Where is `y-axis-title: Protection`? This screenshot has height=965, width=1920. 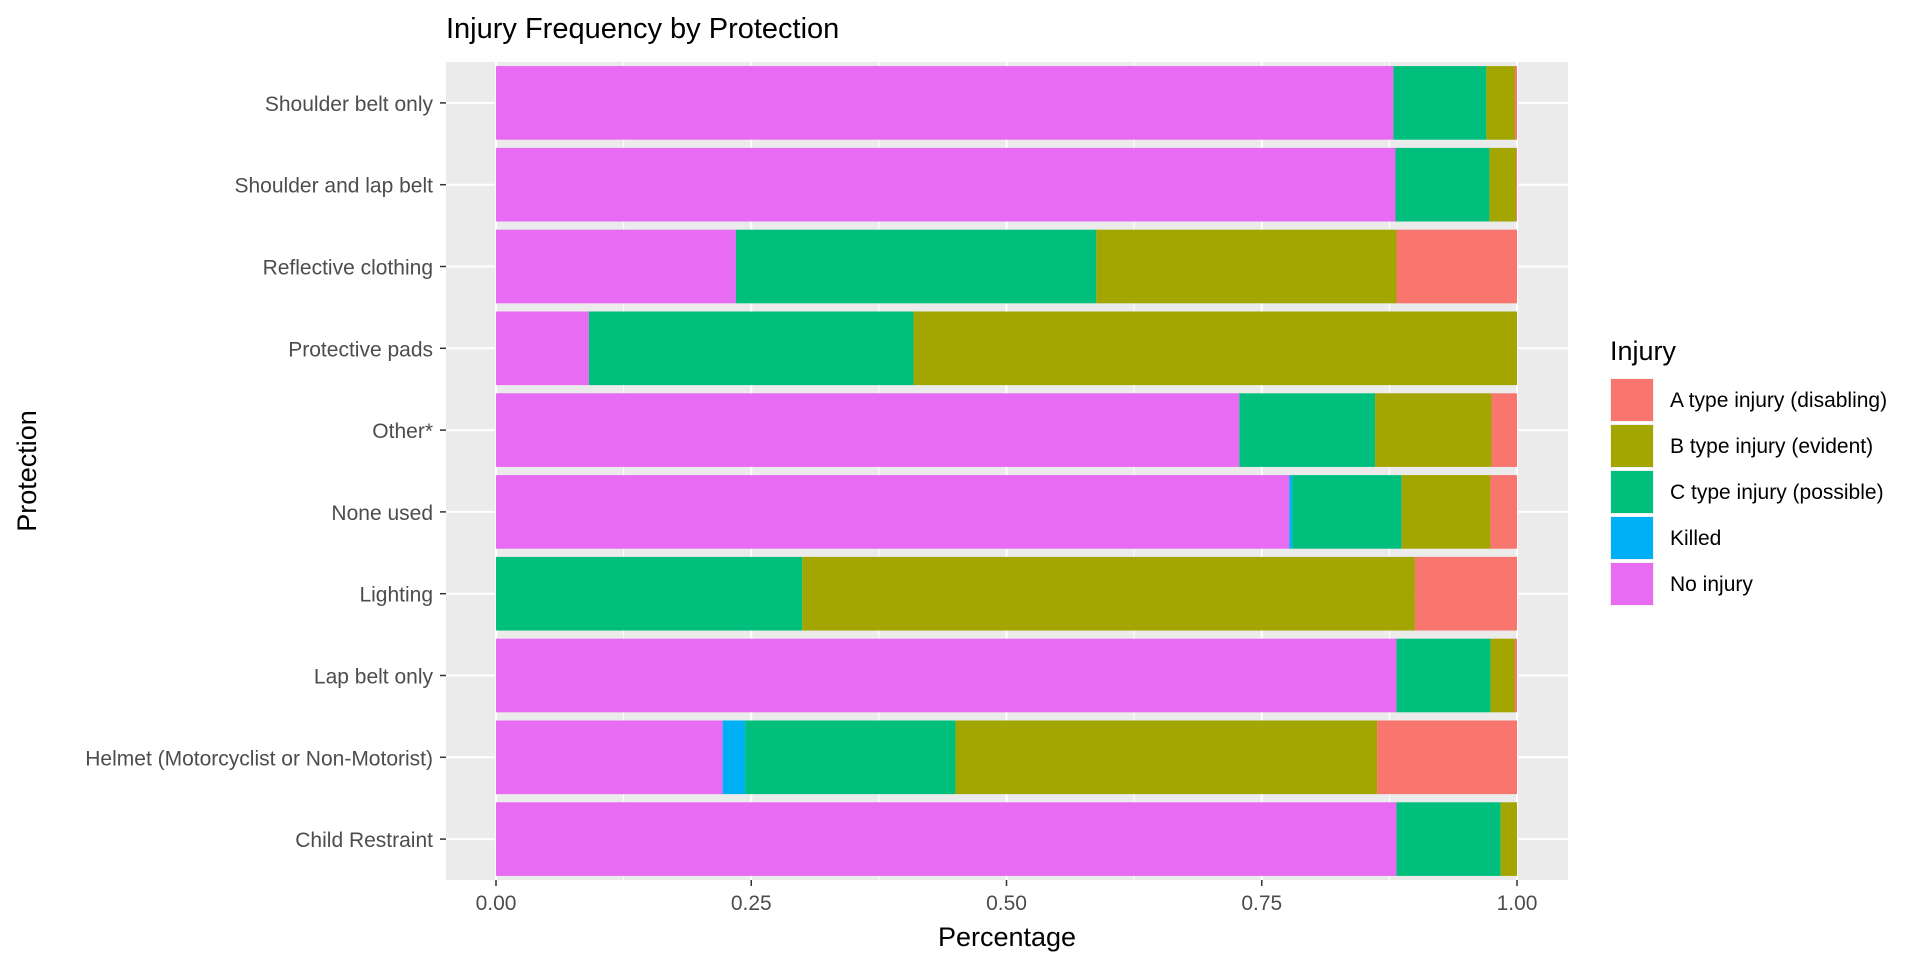 y-axis-title: Protection is located at coordinates (27, 471).